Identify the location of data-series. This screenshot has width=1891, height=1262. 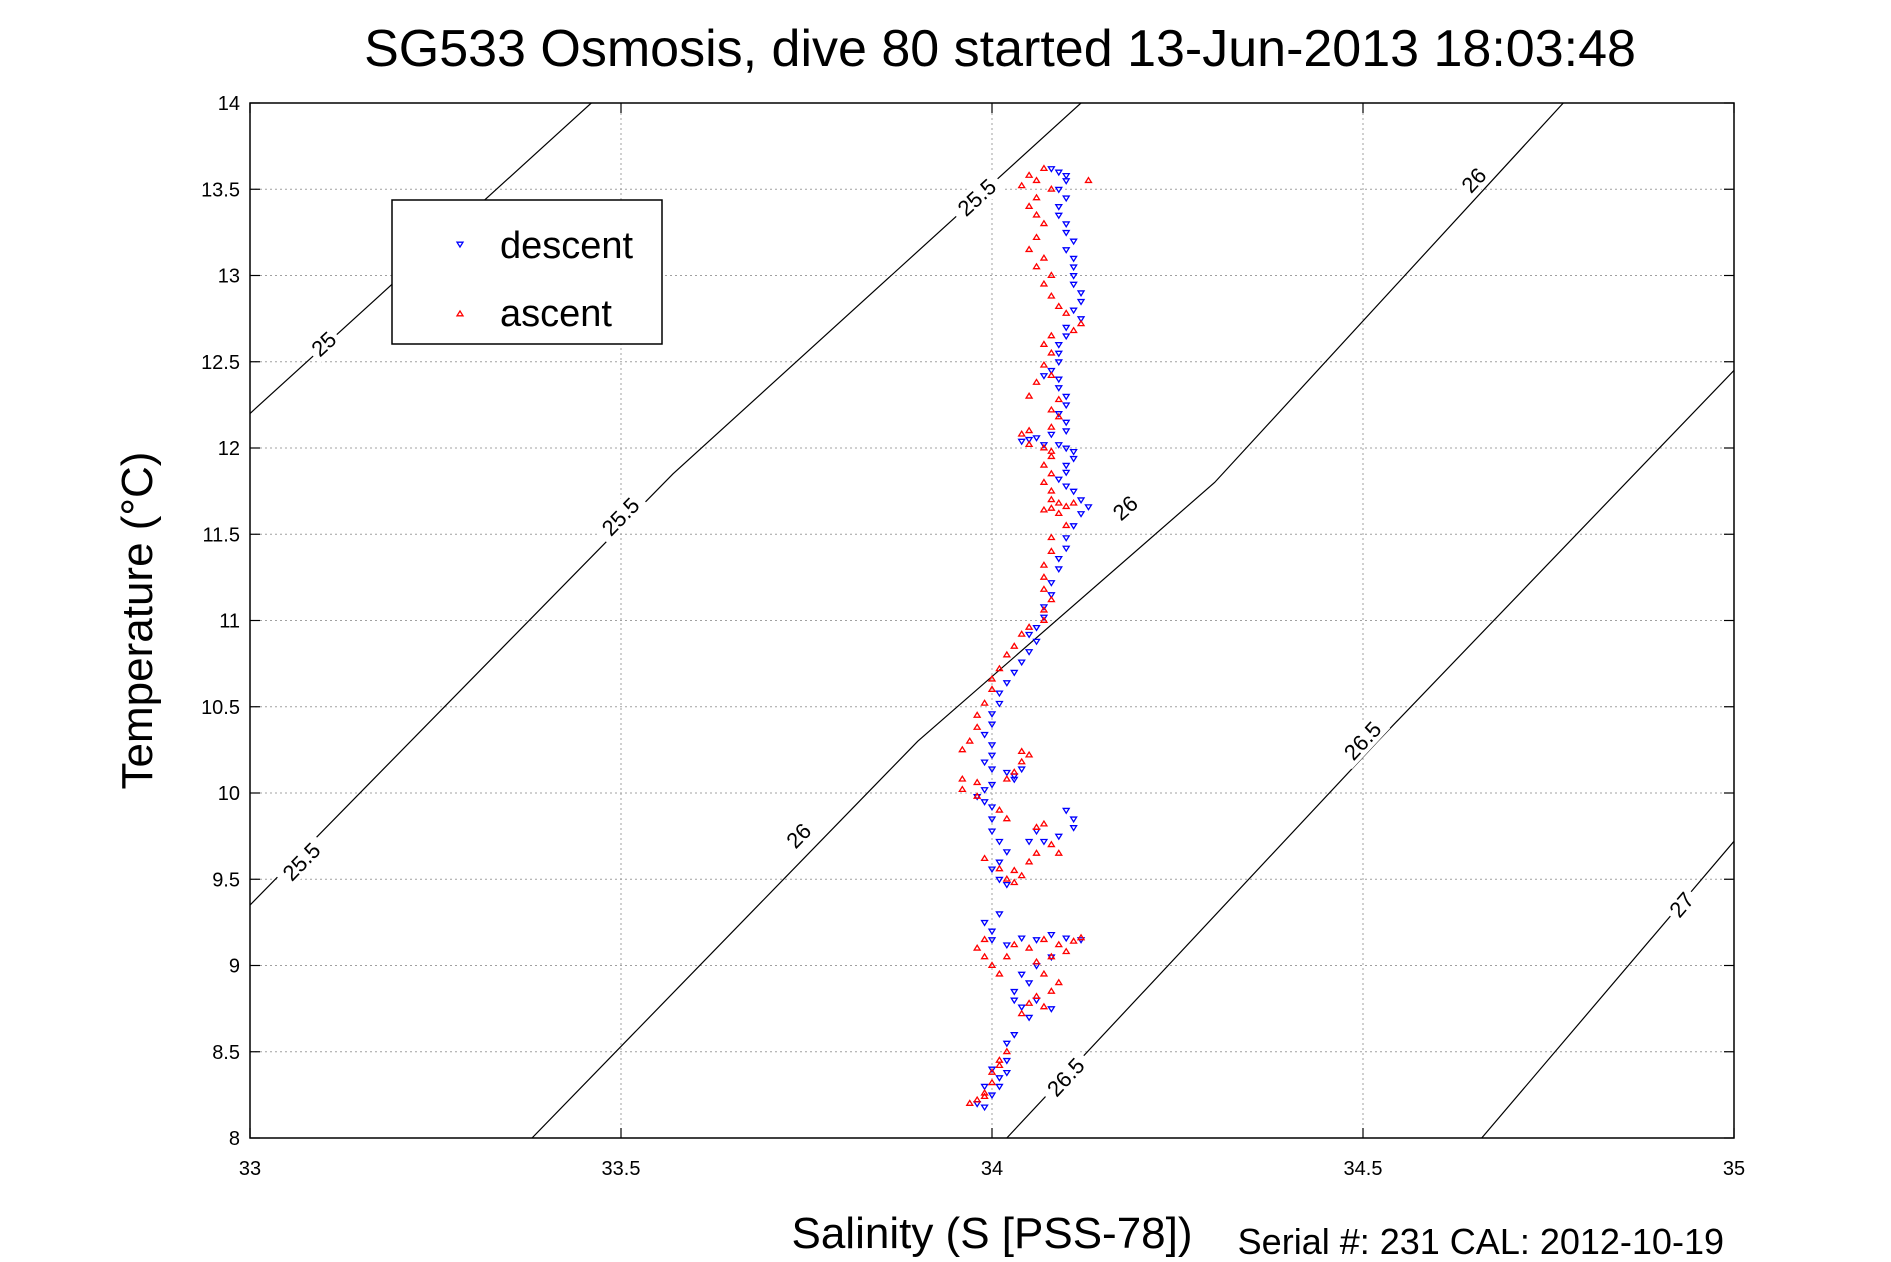
(1025, 638).